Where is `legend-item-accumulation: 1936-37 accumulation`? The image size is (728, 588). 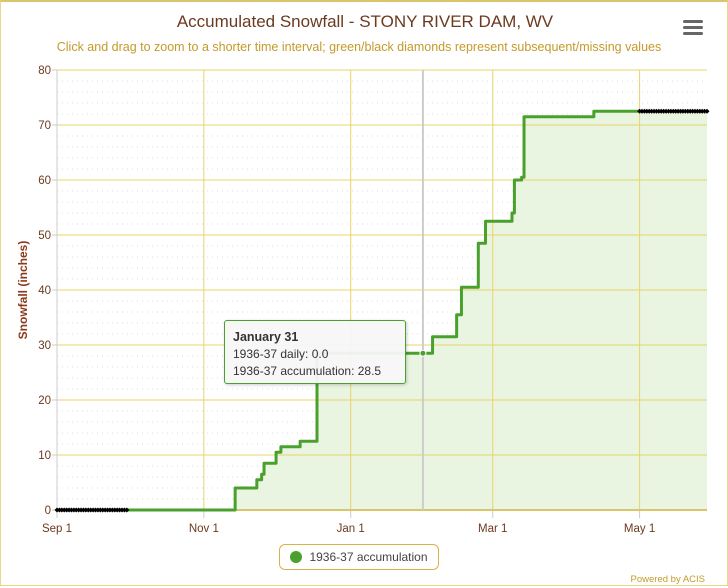 legend-item-accumulation: 1936-37 accumulation is located at coordinates (359, 557).